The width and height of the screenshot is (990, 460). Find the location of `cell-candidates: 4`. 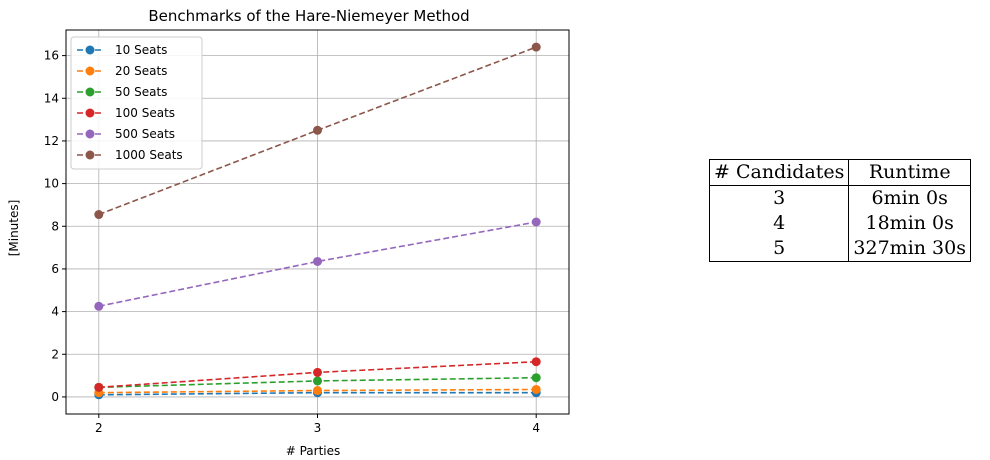

cell-candidates: 4 is located at coordinates (780, 223).